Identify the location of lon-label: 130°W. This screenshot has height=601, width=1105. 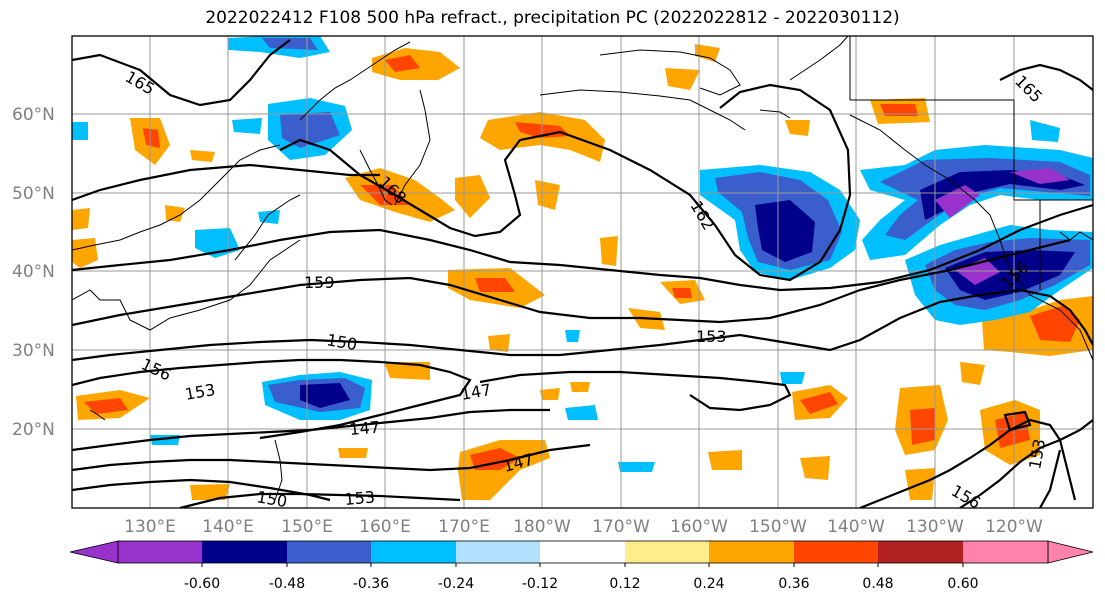
(935, 527).